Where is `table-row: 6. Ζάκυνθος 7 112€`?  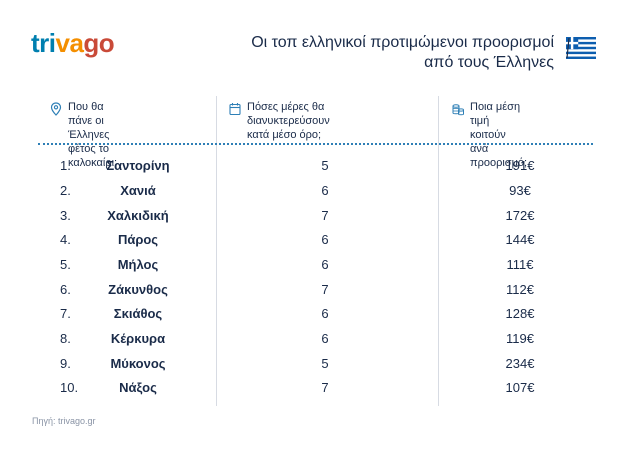 table-row: 6. Ζάκυνθος 7 112€ is located at coordinates (315, 290).